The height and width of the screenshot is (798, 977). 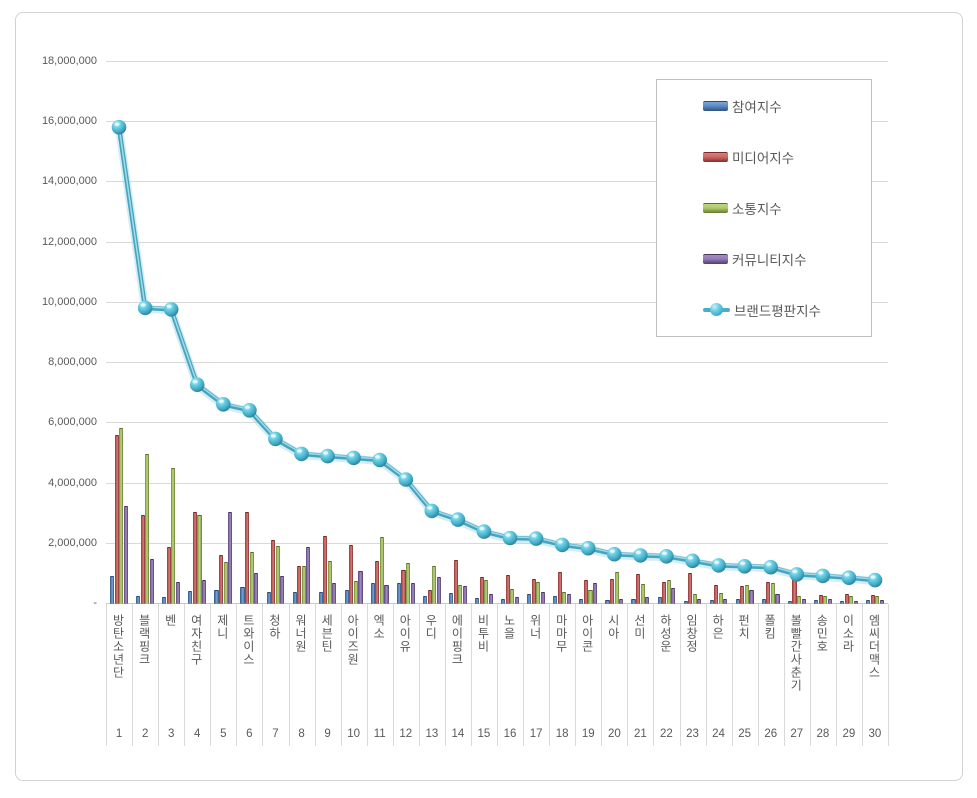 I want to click on x-category-label: 세븐틴, so click(x=326, y=633).